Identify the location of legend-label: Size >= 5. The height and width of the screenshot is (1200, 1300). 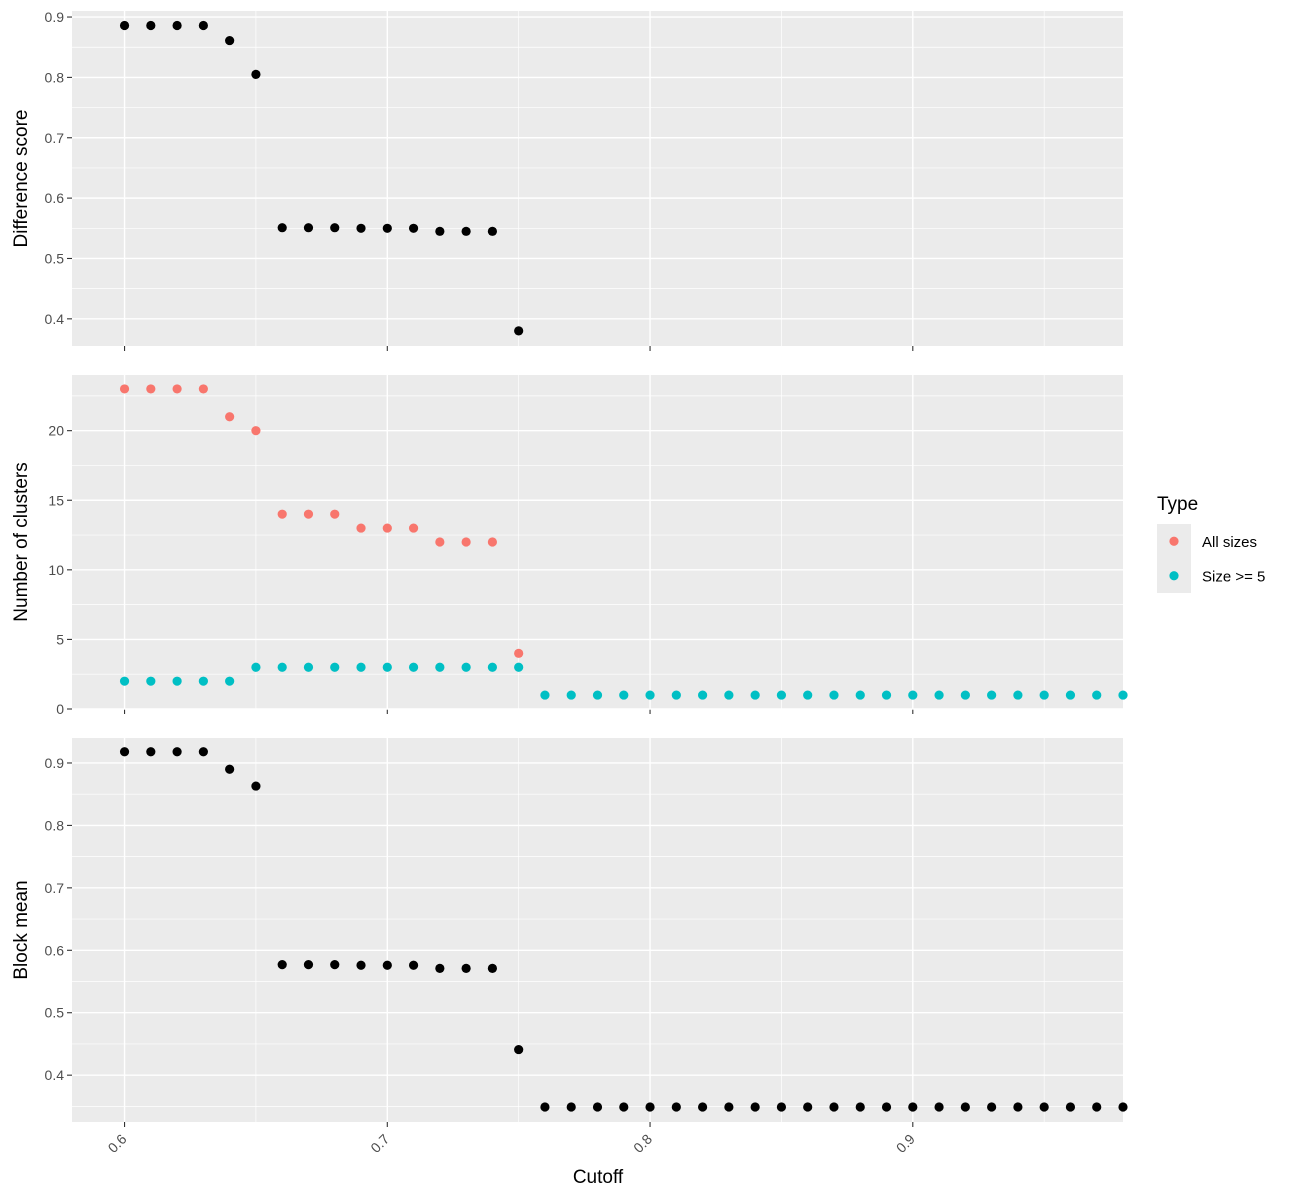
(1233, 576).